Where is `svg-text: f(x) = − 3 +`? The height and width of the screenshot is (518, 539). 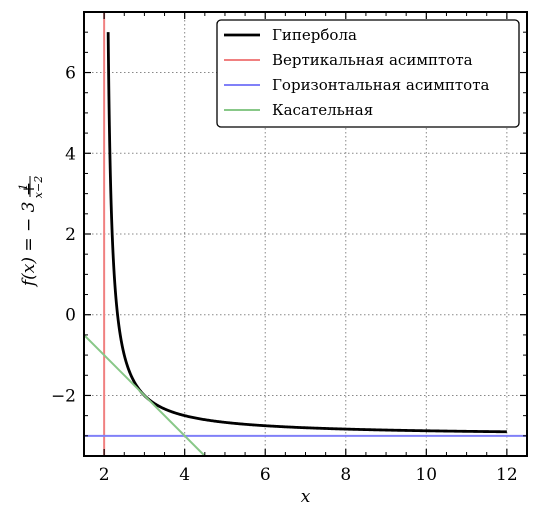 svg-text: f(x) = − 3 + is located at coordinates (29, 235).